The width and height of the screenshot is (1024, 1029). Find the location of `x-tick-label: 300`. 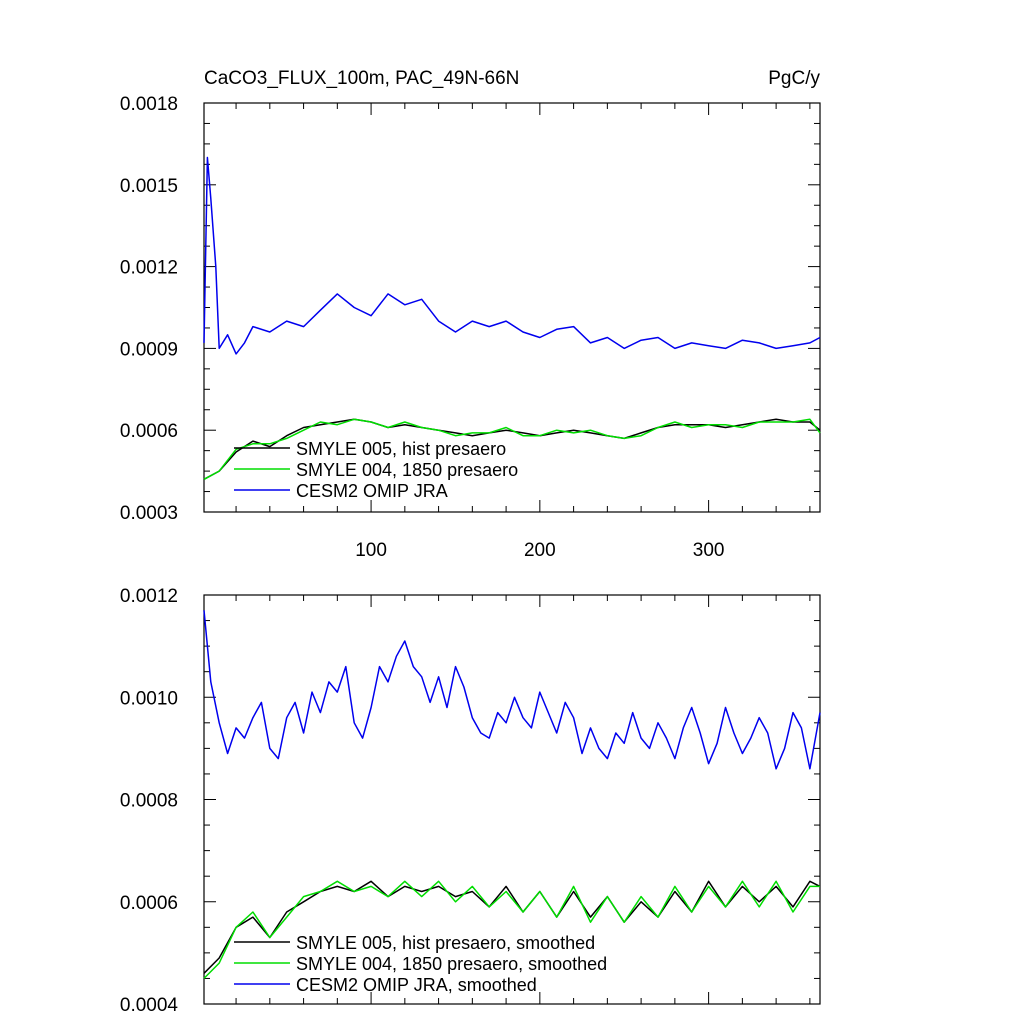

x-tick-label: 300 is located at coordinates (709, 550).